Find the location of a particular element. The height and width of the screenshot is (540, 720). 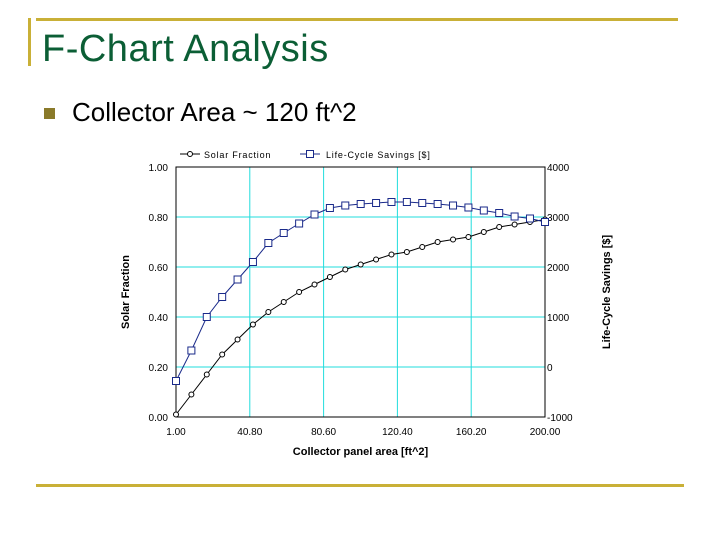

y-tick-label: 1.00 is located at coordinates (159, 168).